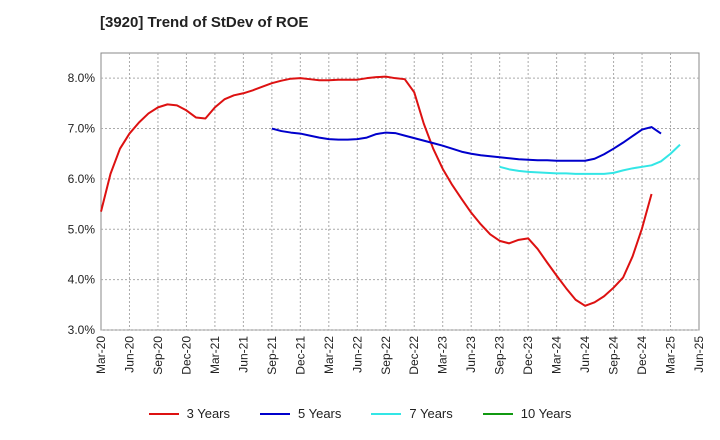 This screenshot has width=720, height=440. What do you see at coordinates (614, 355) in the screenshot?
I see `x-tick-label: Sep-24` at bounding box center [614, 355].